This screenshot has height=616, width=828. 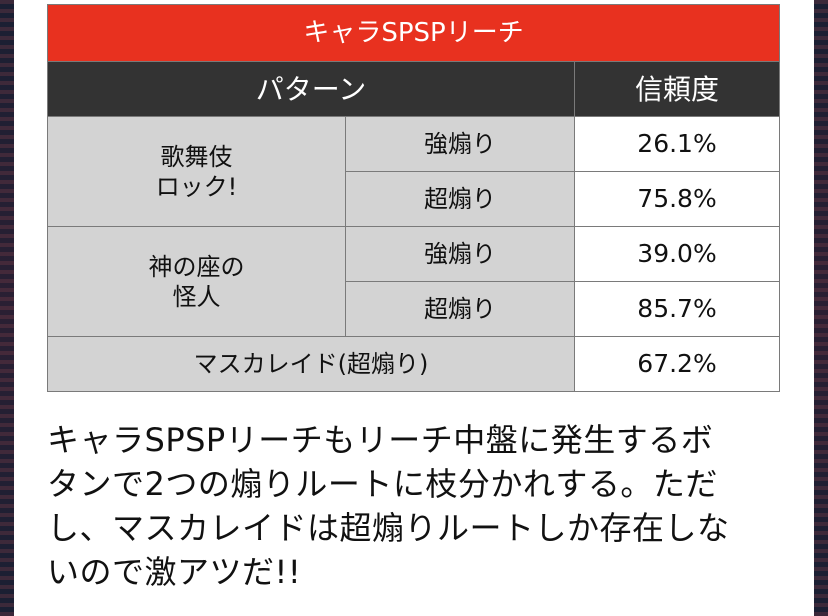 What do you see at coordinates (196, 296) in the screenshot?
I see `group-name-line: 怪人` at bounding box center [196, 296].